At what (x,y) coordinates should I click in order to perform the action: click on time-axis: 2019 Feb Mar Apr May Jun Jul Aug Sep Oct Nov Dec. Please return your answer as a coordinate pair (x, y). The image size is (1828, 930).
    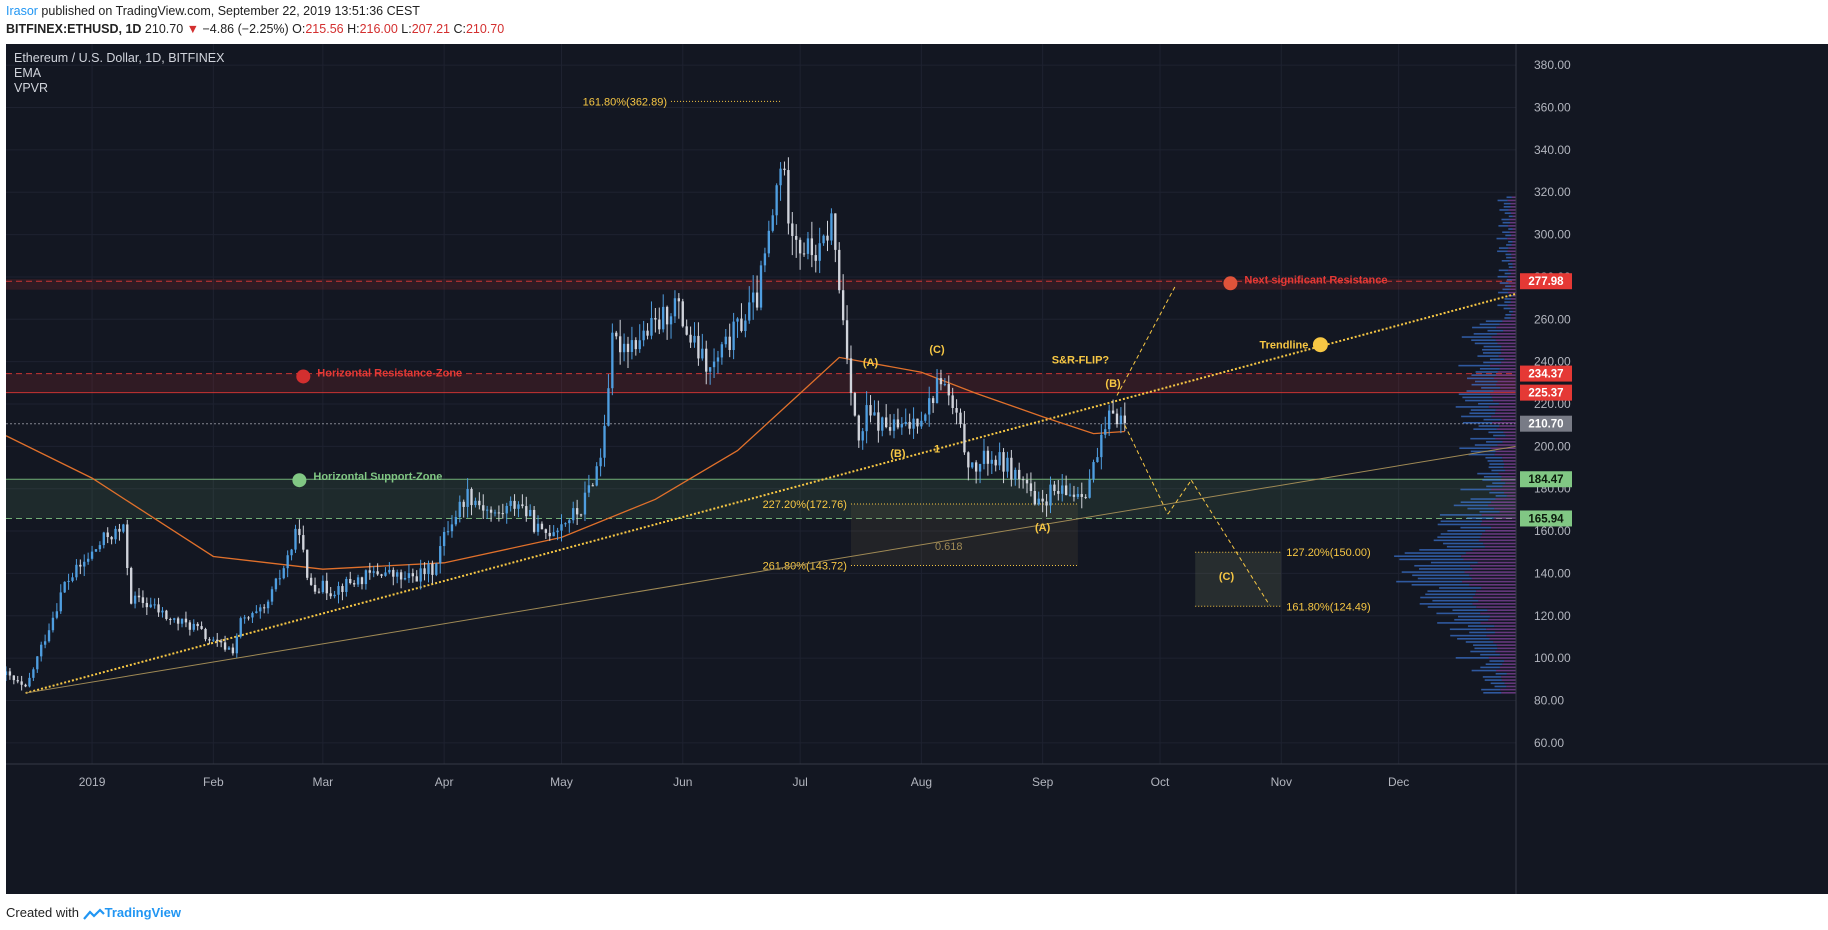
    Looking at the image, I should click on (917, 776).